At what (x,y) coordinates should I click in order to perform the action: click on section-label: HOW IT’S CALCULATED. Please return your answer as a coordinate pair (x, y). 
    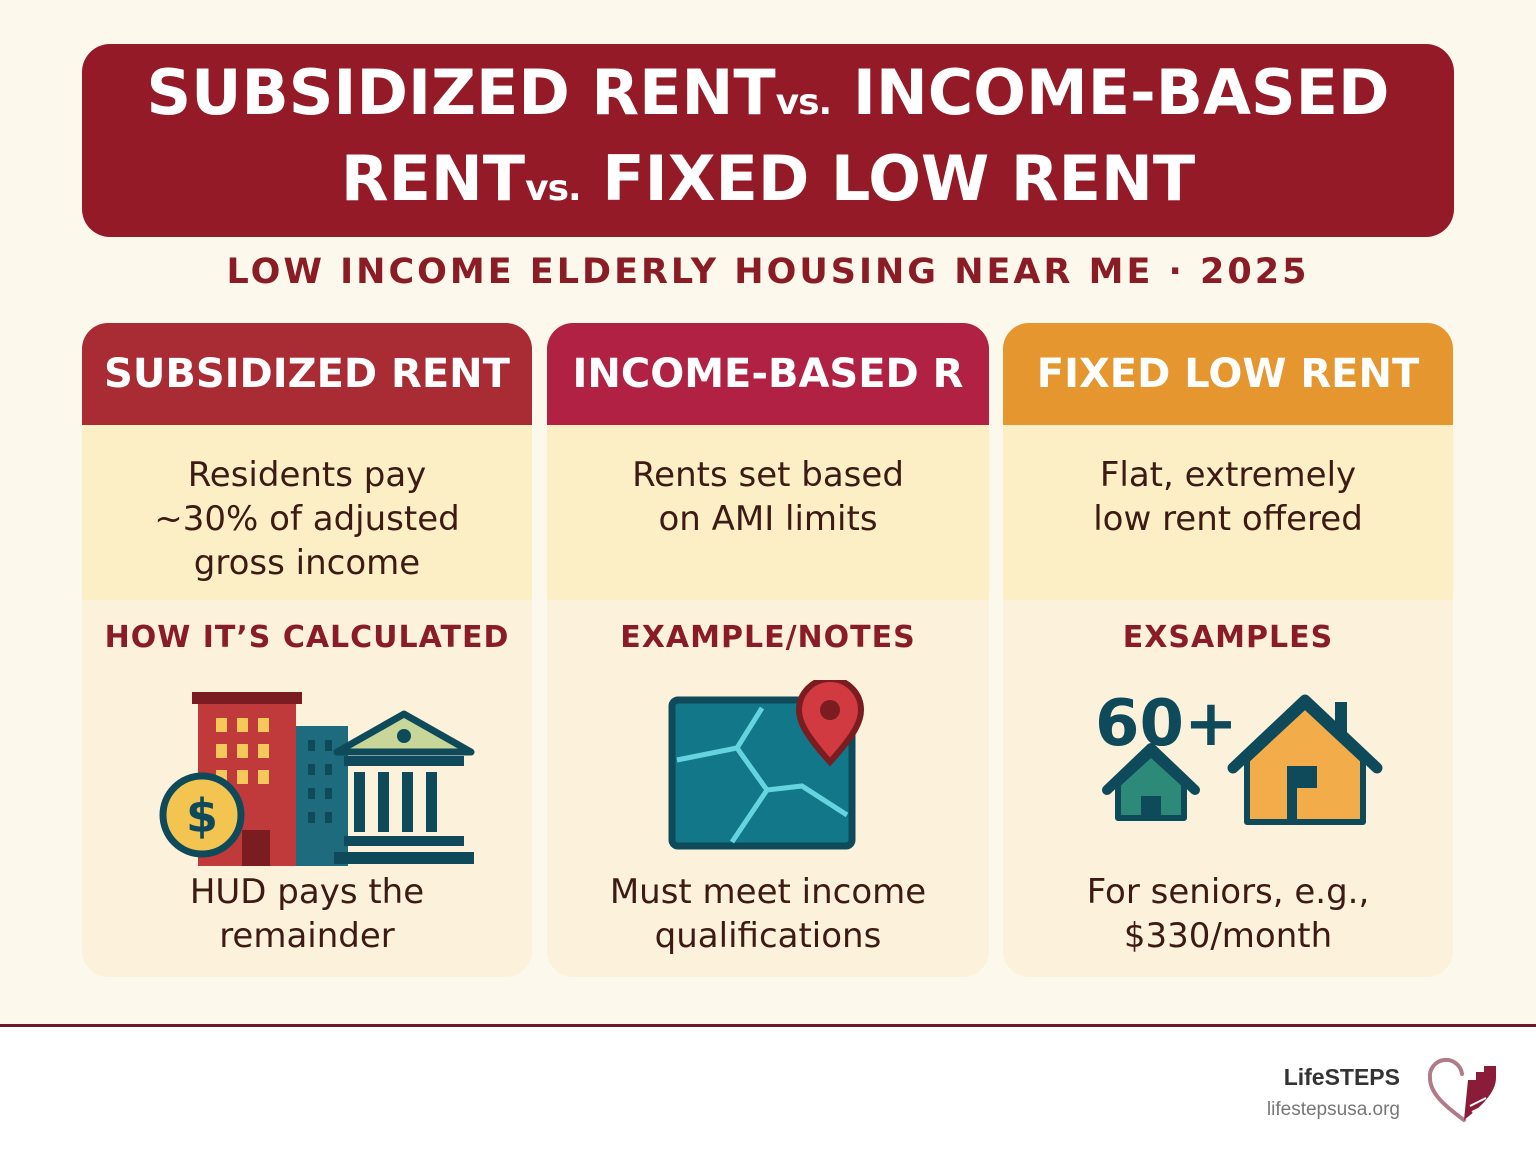
    Looking at the image, I should click on (307, 637).